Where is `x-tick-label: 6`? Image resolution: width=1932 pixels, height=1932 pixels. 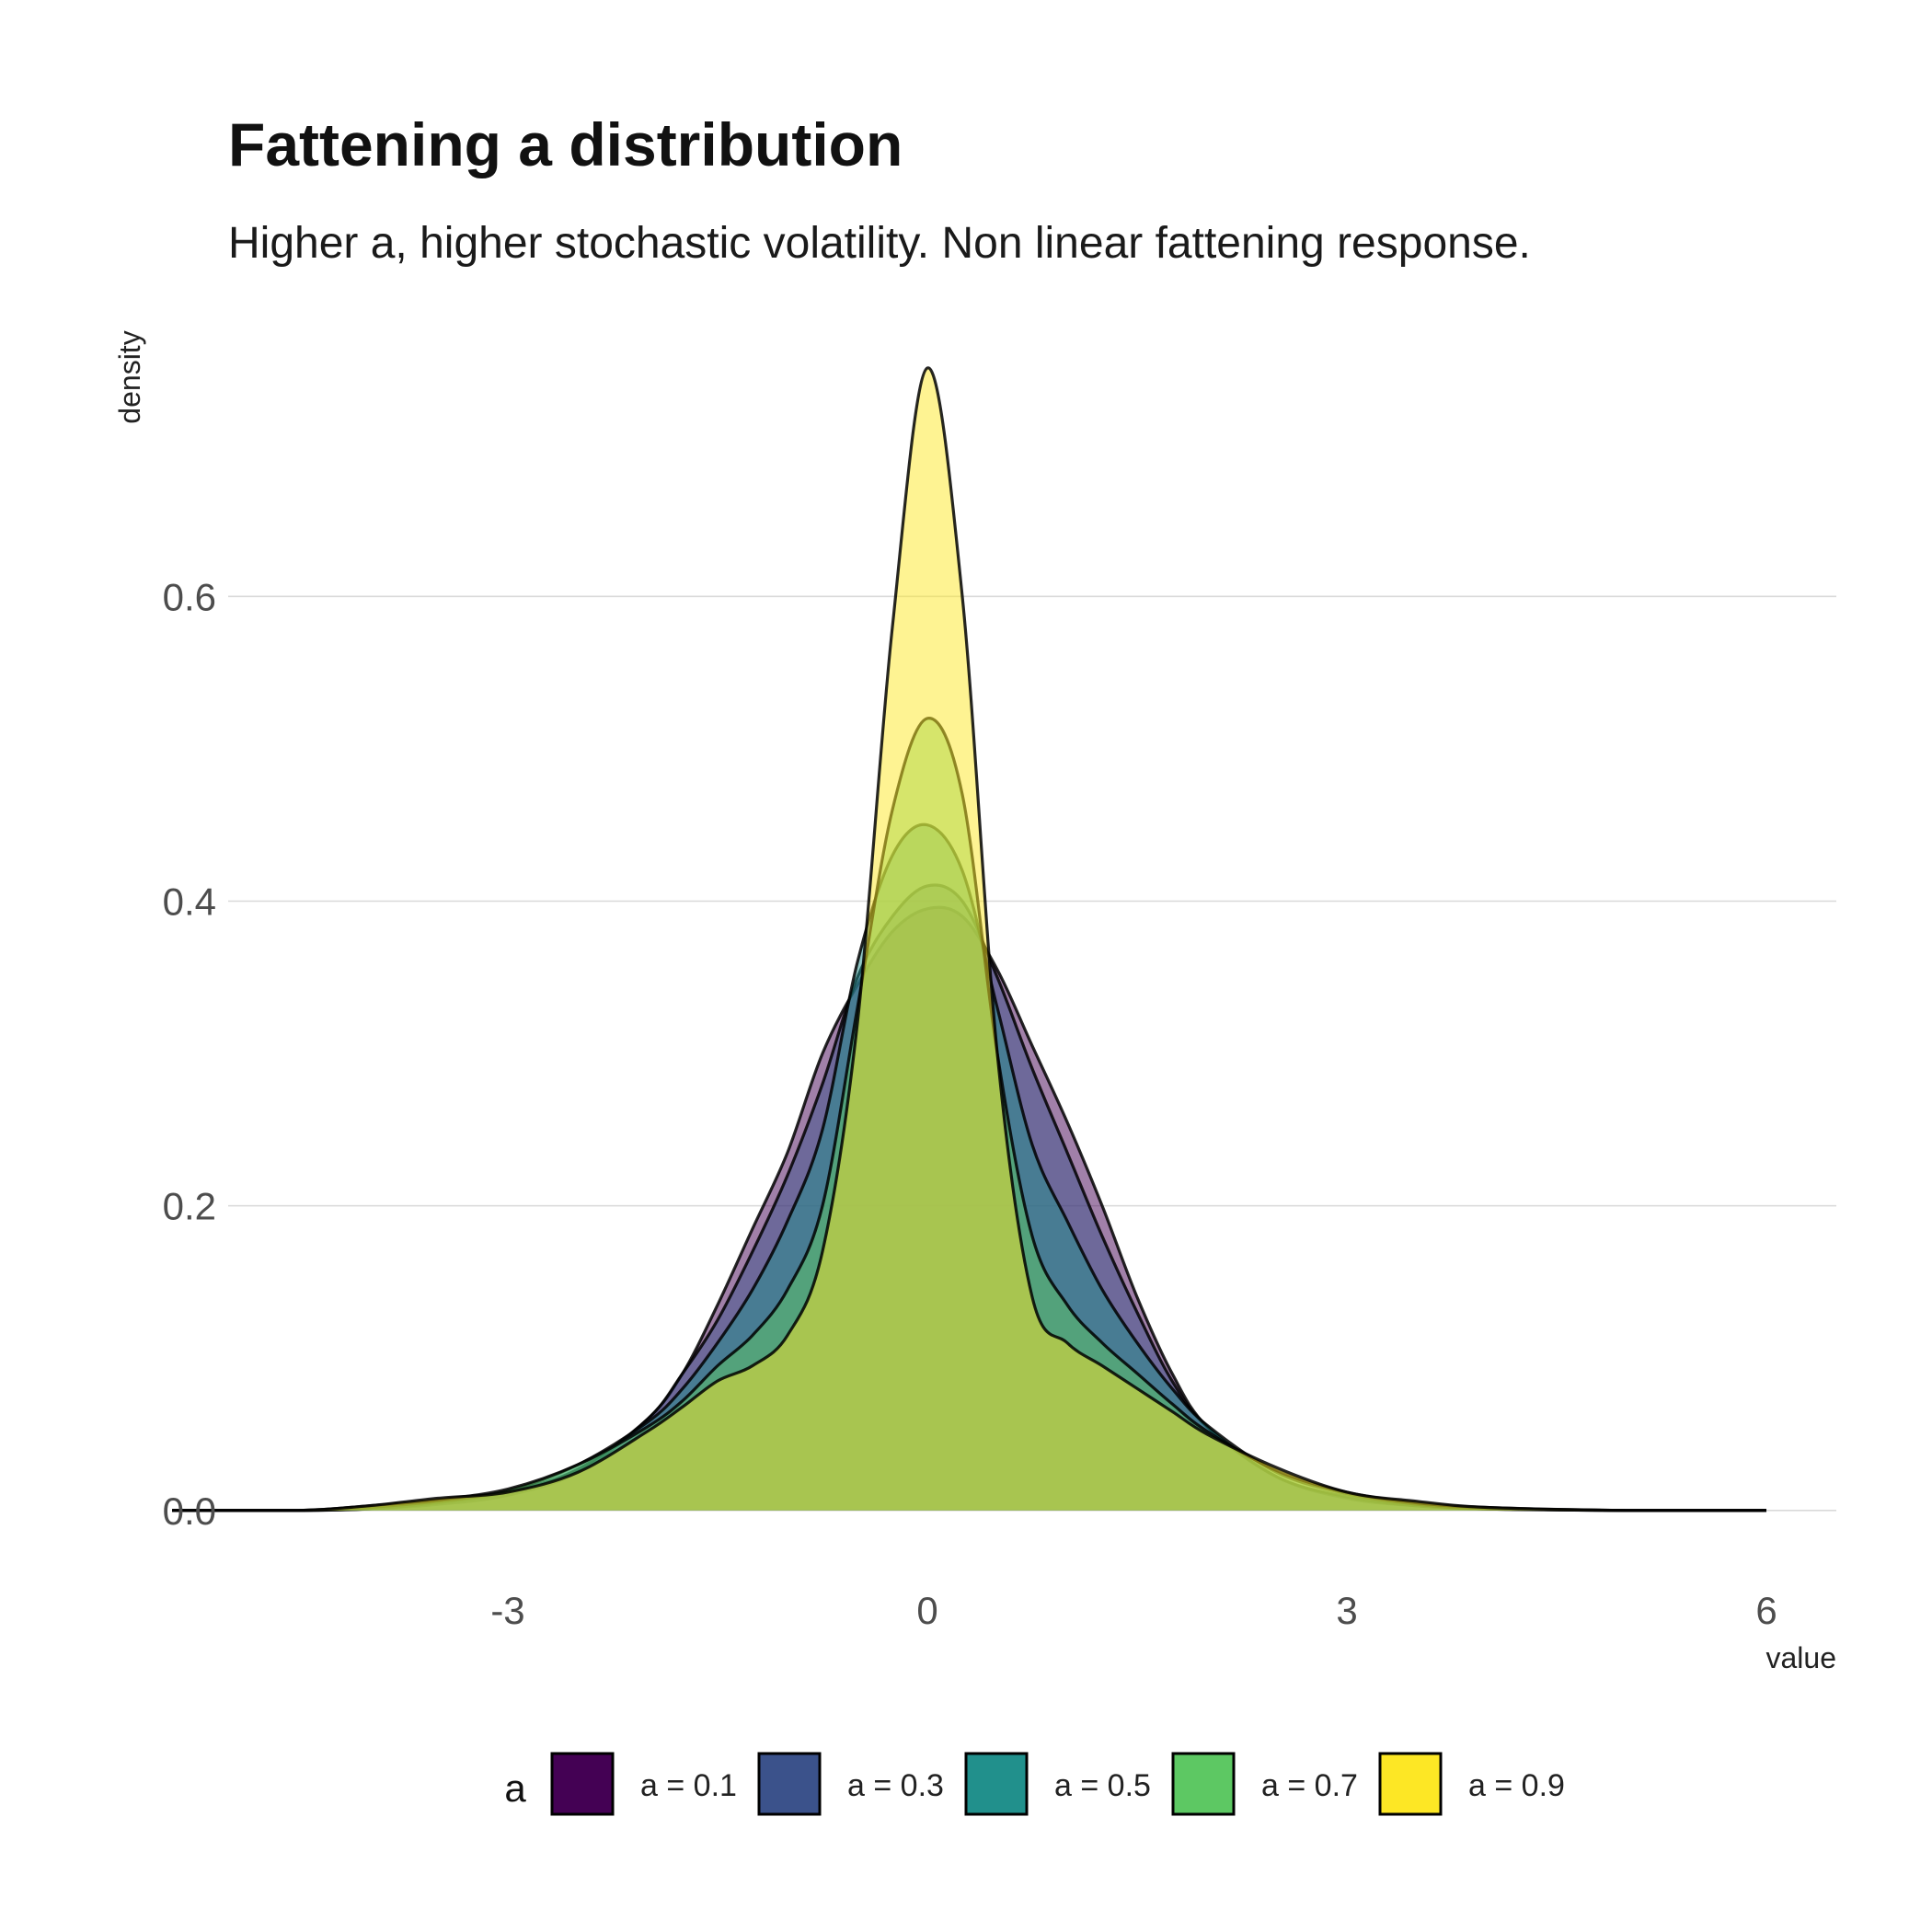
x-tick-label: 6 is located at coordinates (1766, 1610).